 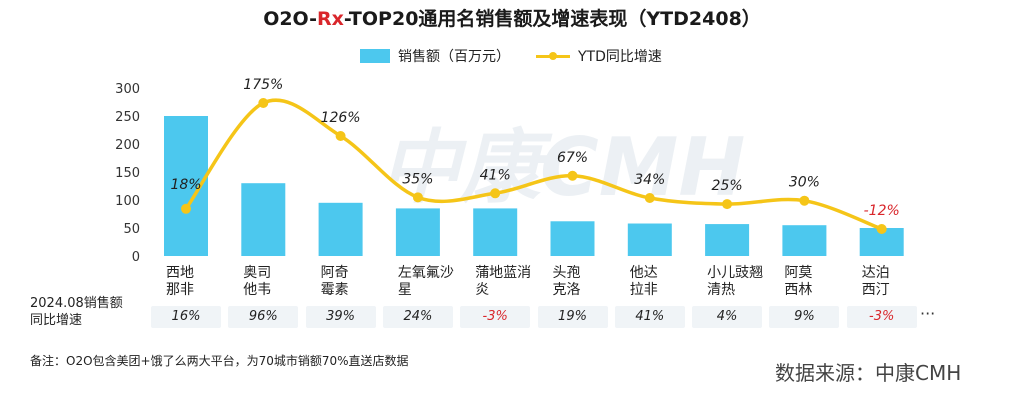 I want to click on y-tick-label: 50, so click(x=131, y=229).